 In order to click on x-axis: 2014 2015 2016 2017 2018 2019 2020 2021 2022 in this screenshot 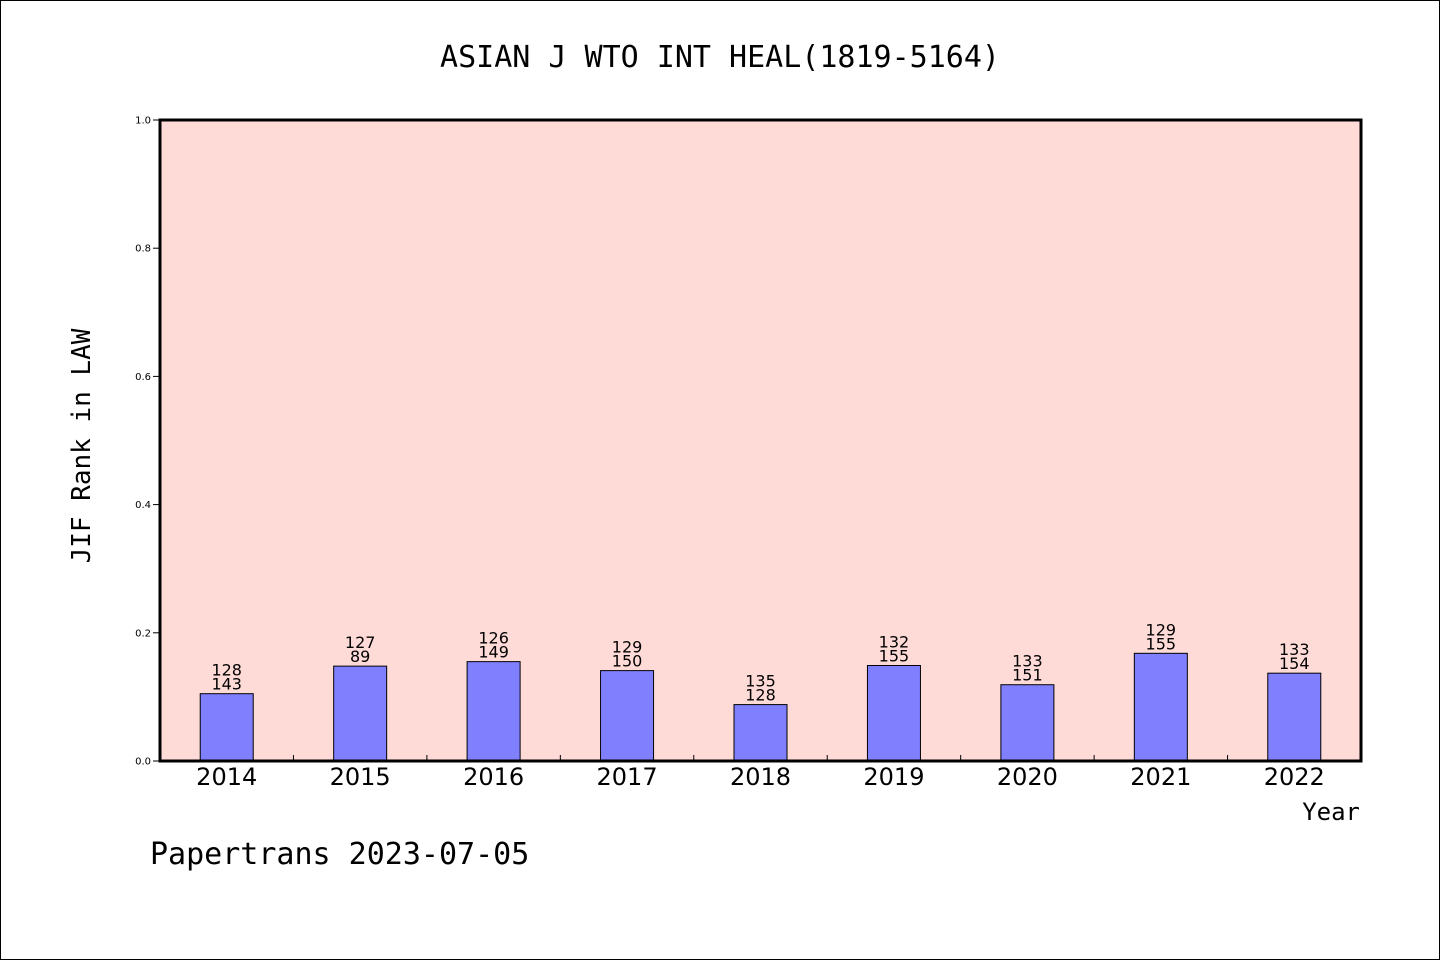, I will do `click(760, 773)`.